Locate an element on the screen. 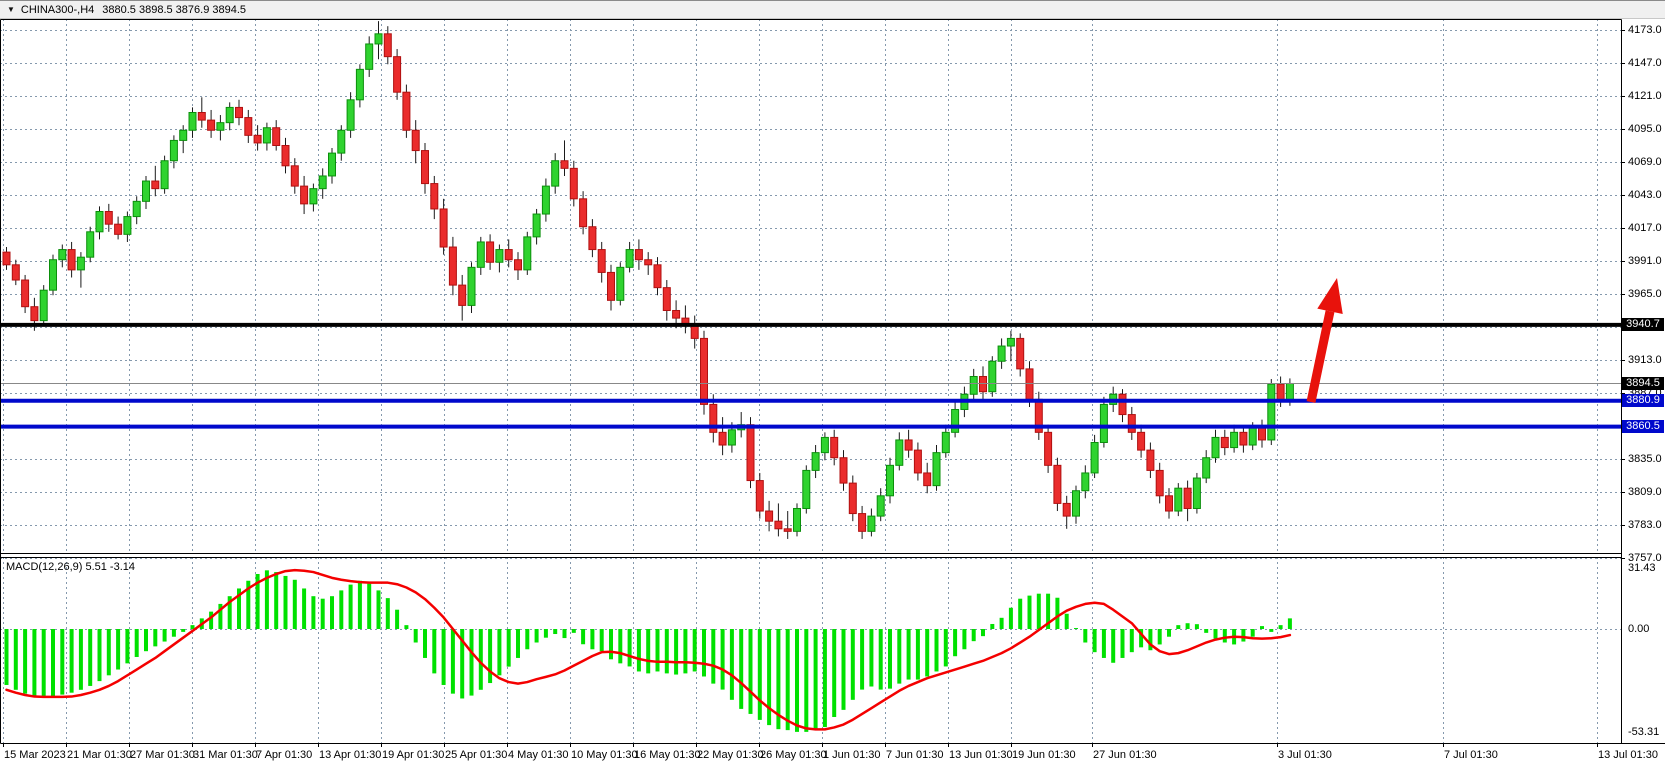  time-axis-label: 13 Jun 01:30 is located at coordinates (981, 755).